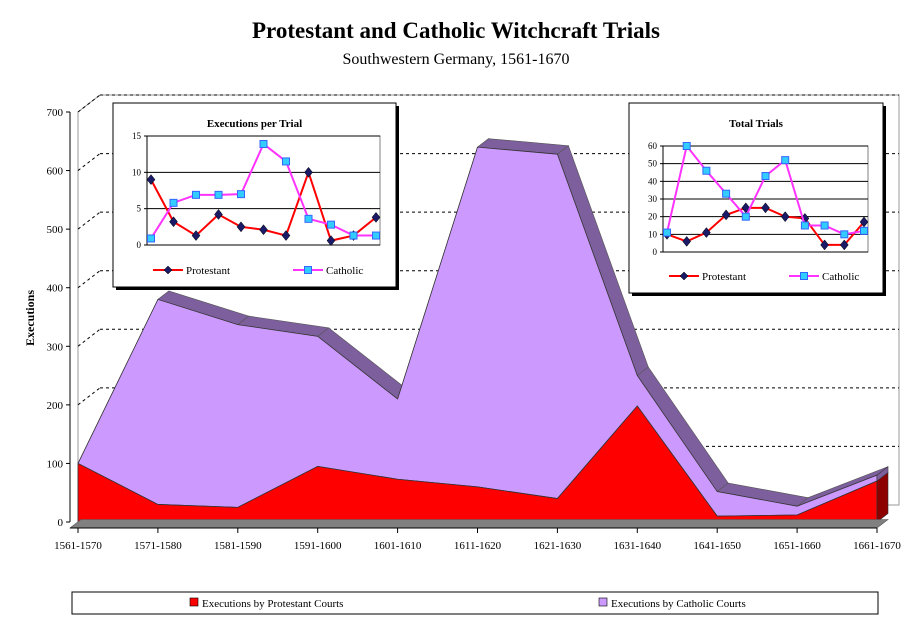  Describe the element at coordinates (137, 136) in the screenshot. I see `inset-y-tick-label: 15` at that location.